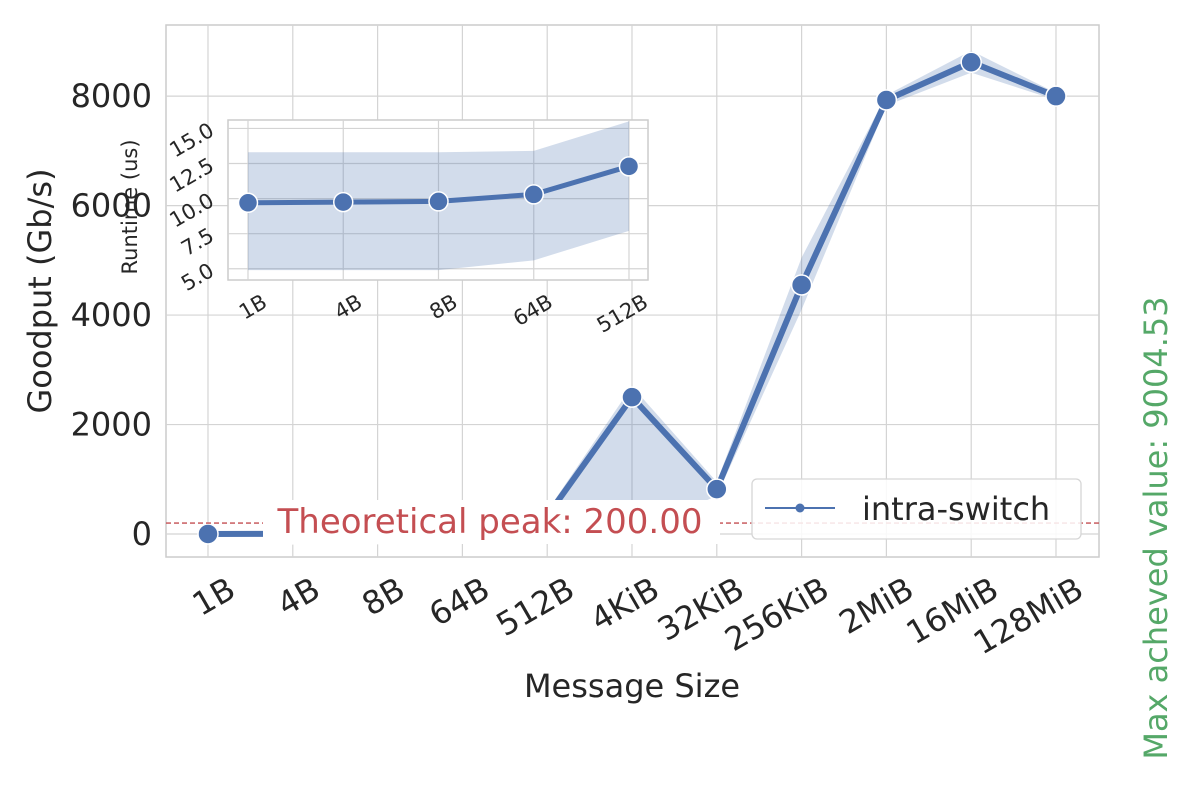 This screenshot has height=800, width=1200. I want to click on reference-label: Theoretical peak: 200.00, so click(490, 522).